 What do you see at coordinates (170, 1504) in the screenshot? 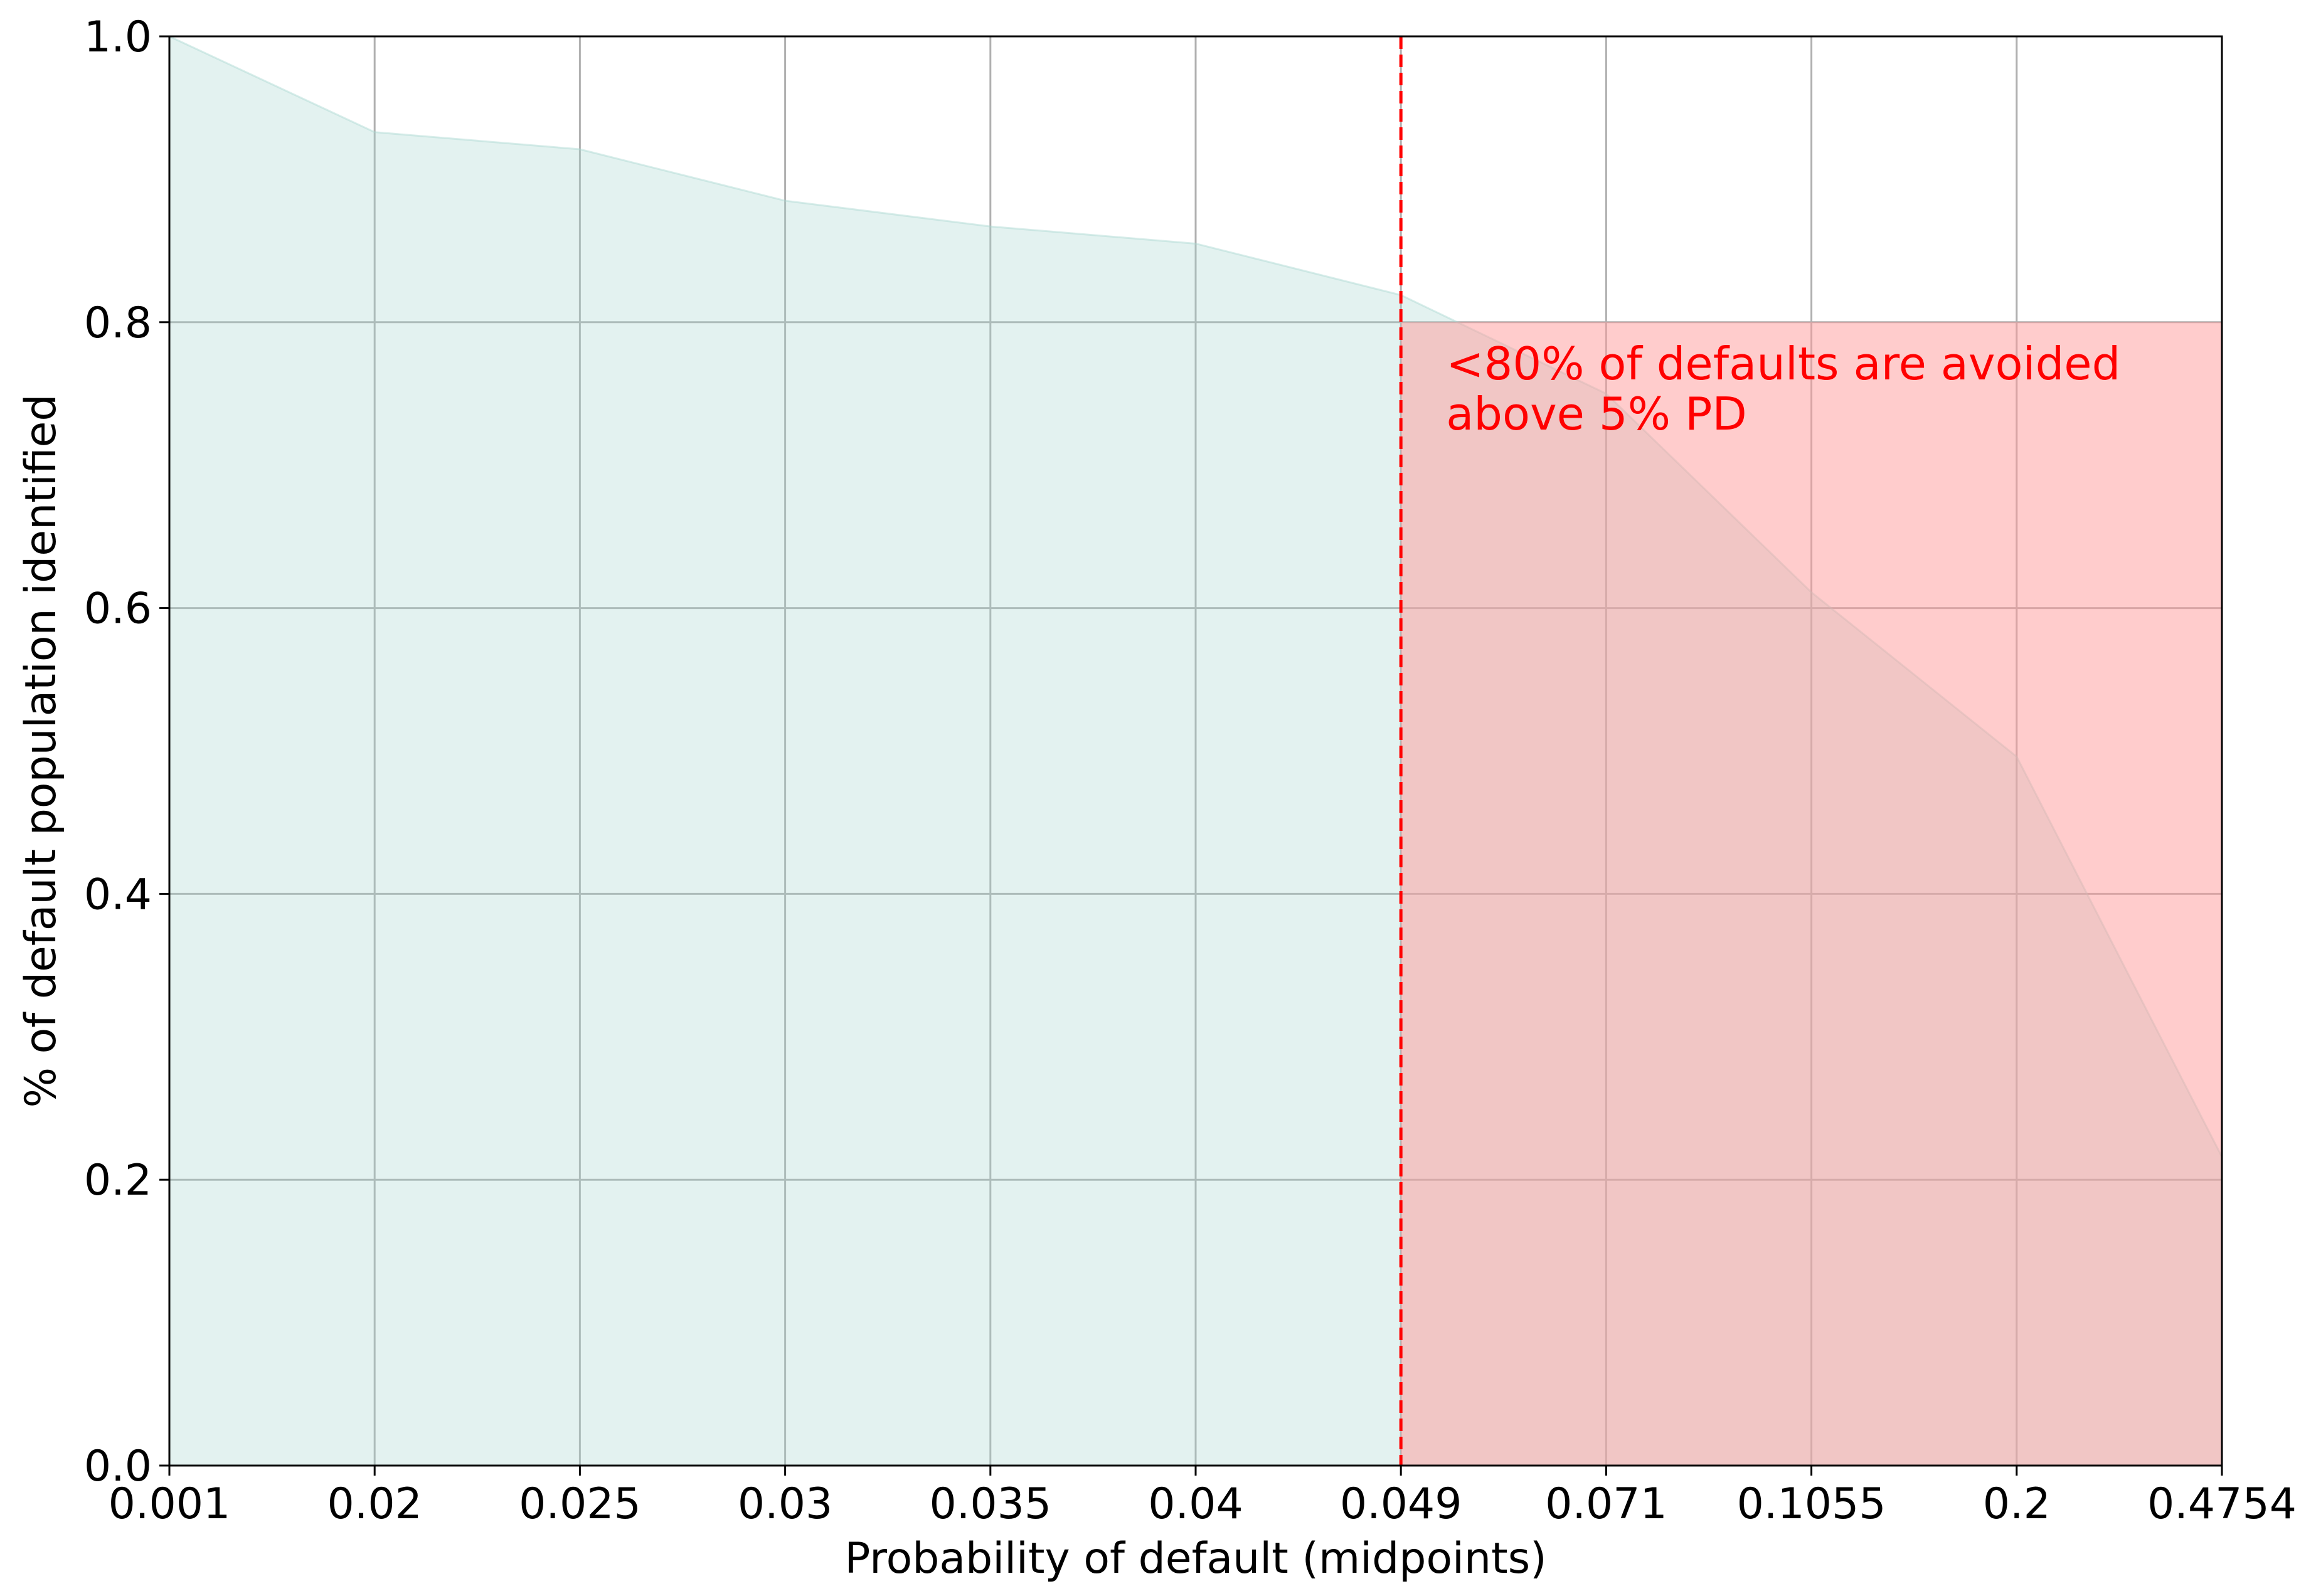
I see `x-tick-label: 0.001` at bounding box center [170, 1504].